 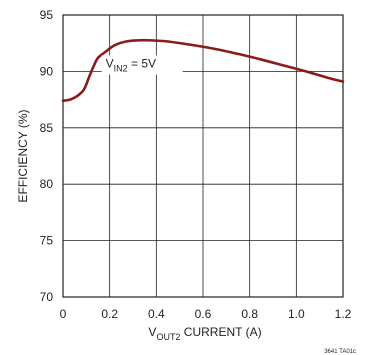 I want to click on y-tick-label: 75, so click(x=47, y=241).